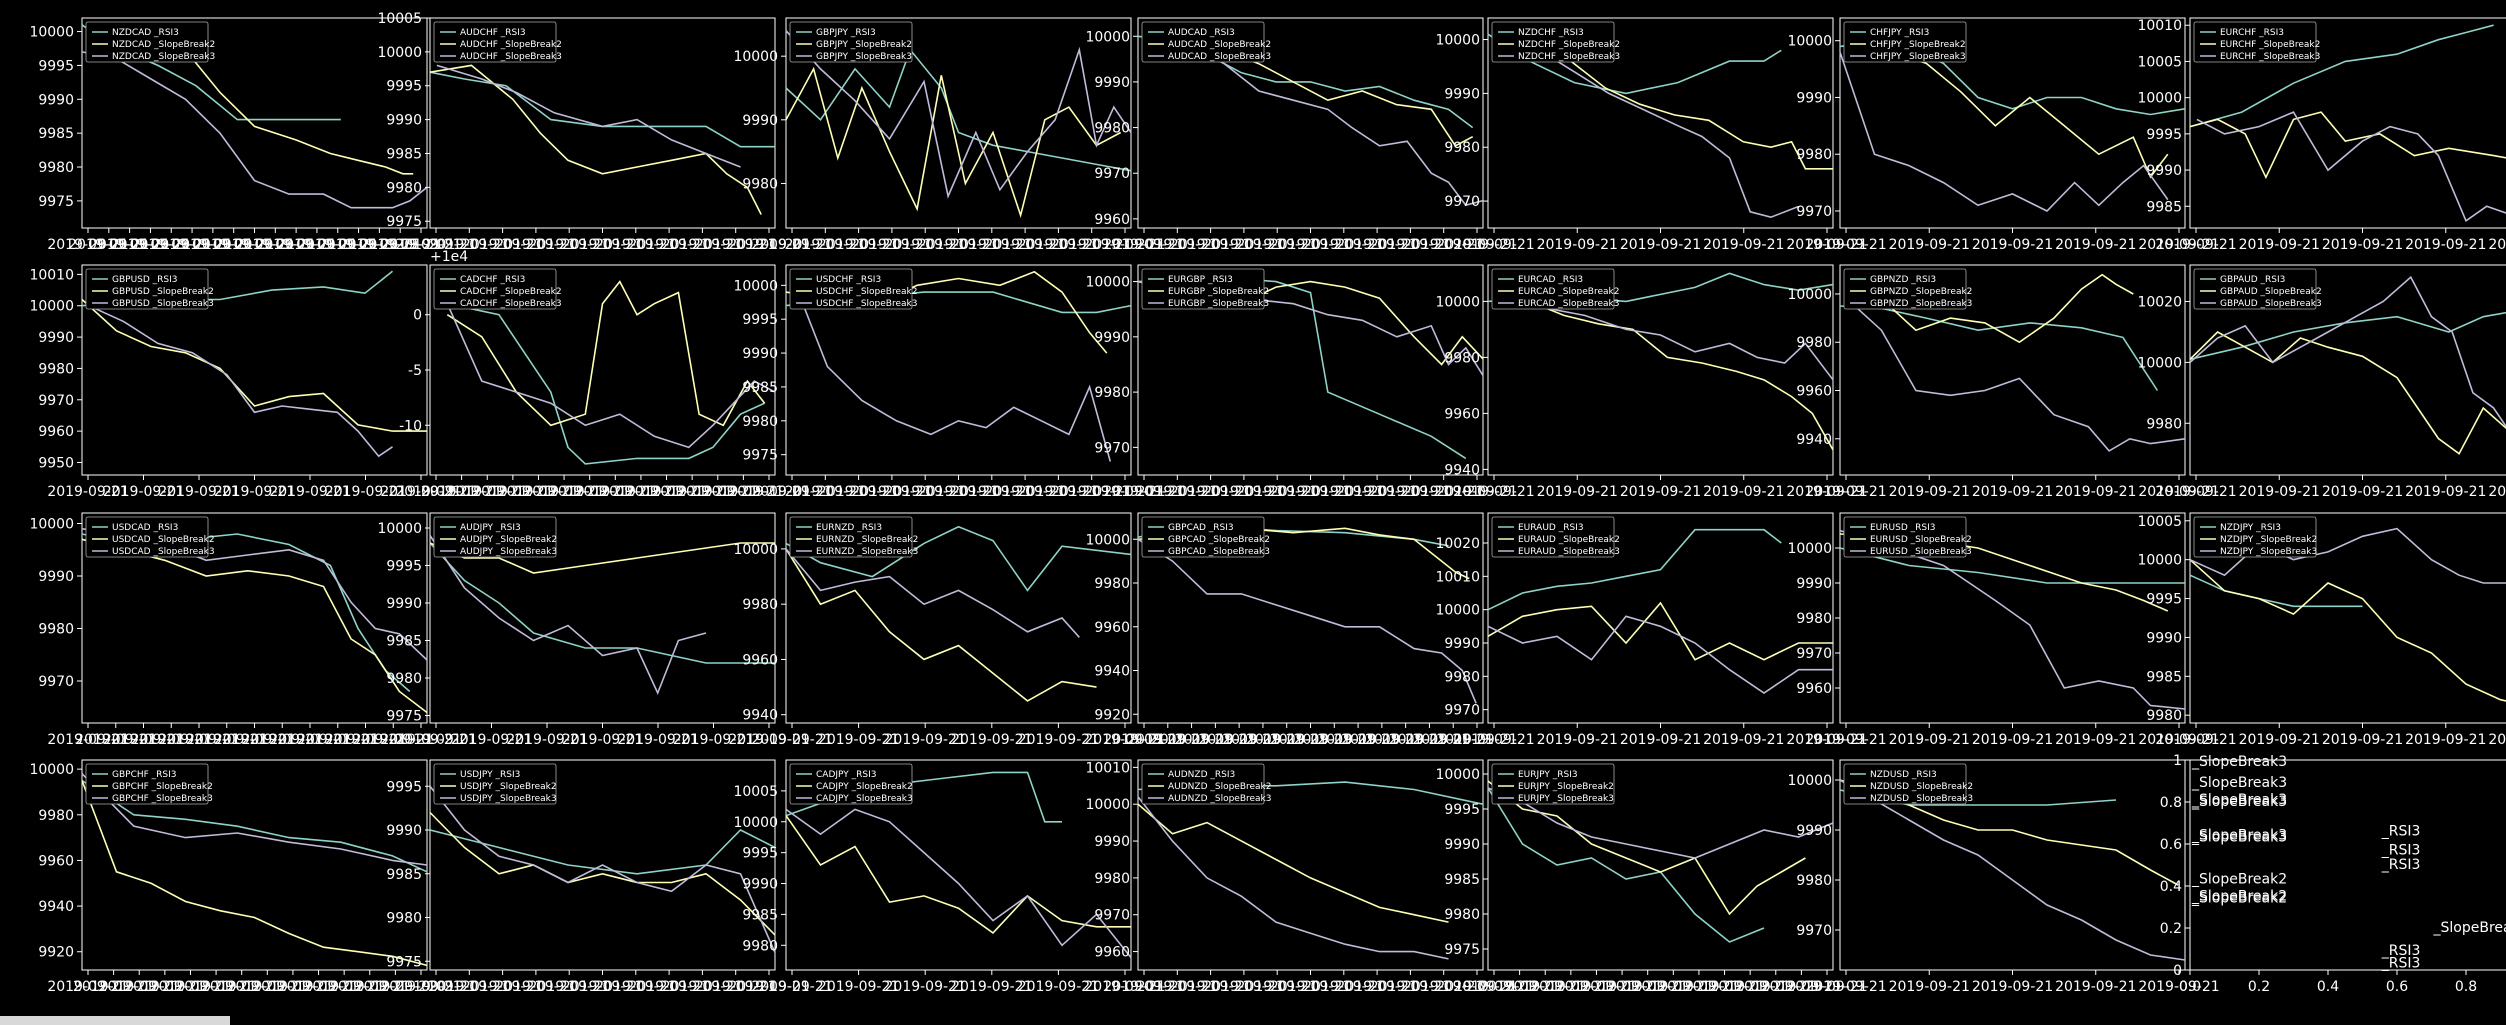 This screenshot has height=1025, width=2506. What do you see at coordinates (145, 280) in the screenshot?
I see `legend-entry: GBPUSD _RSI3` at bounding box center [145, 280].